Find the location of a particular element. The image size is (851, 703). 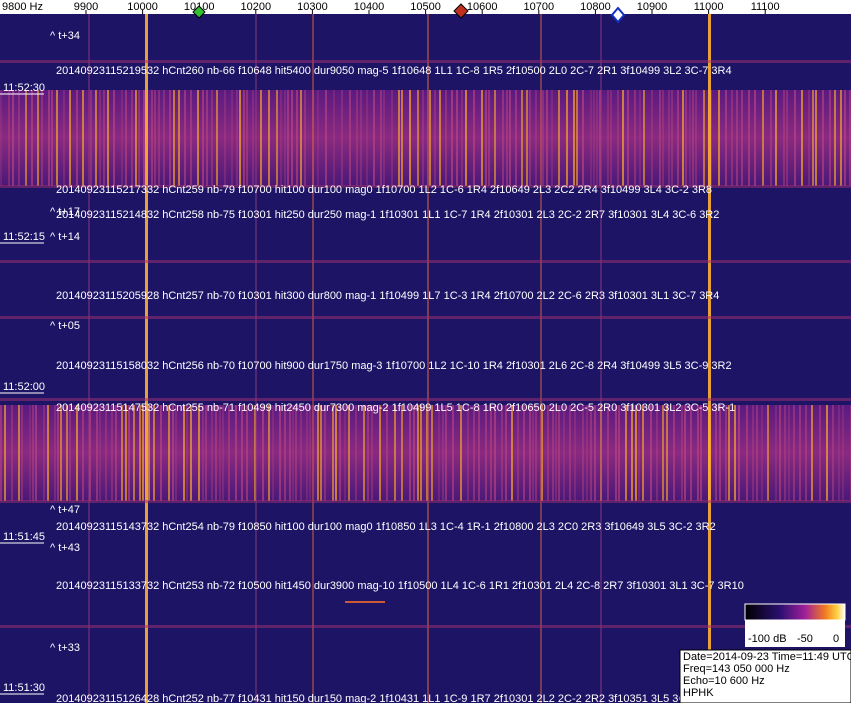

frequency-axis-bar is located at coordinates (425, 7).